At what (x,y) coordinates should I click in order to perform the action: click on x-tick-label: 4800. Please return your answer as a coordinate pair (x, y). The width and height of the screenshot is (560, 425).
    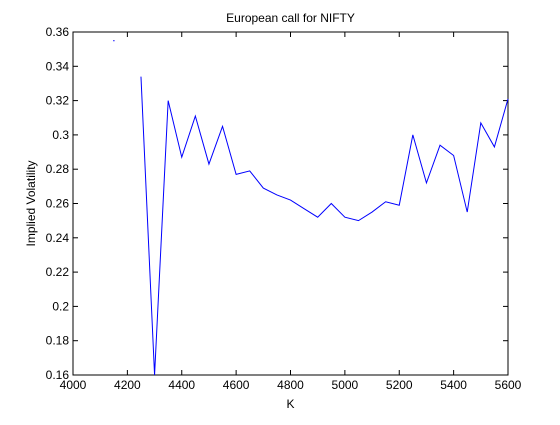
    Looking at the image, I should click on (290, 385).